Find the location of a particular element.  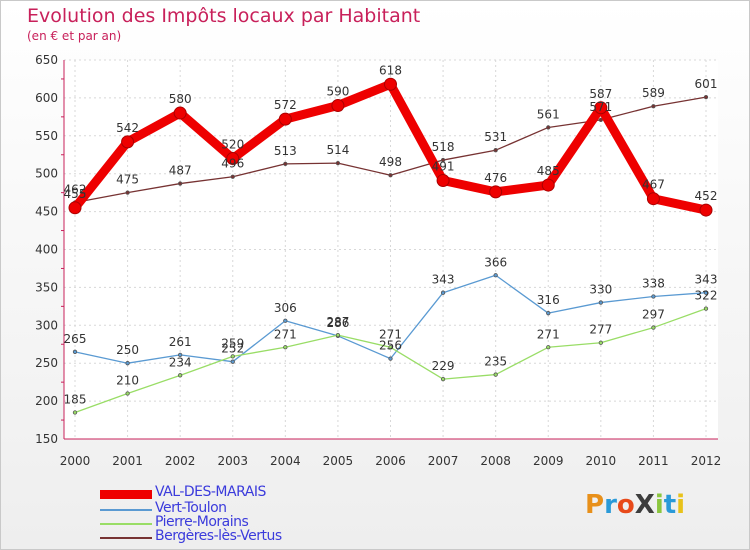

data-label-vert-toulon: 330 is located at coordinates (600, 290).